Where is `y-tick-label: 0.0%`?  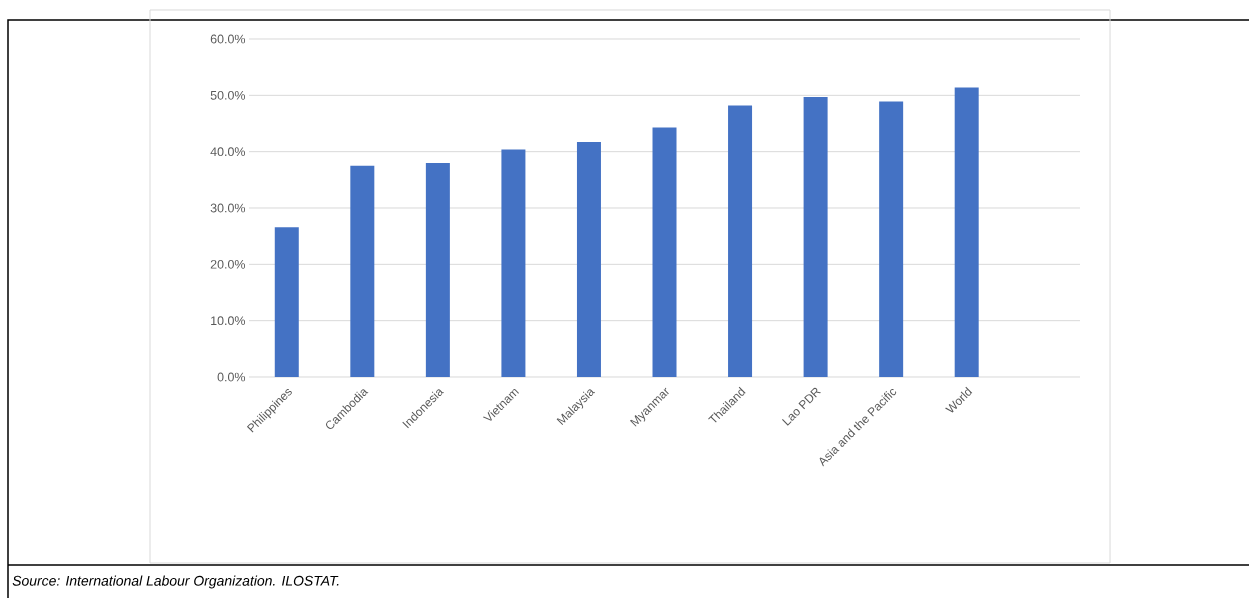 y-tick-label: 0.0% is located at coordinates (231, 377).